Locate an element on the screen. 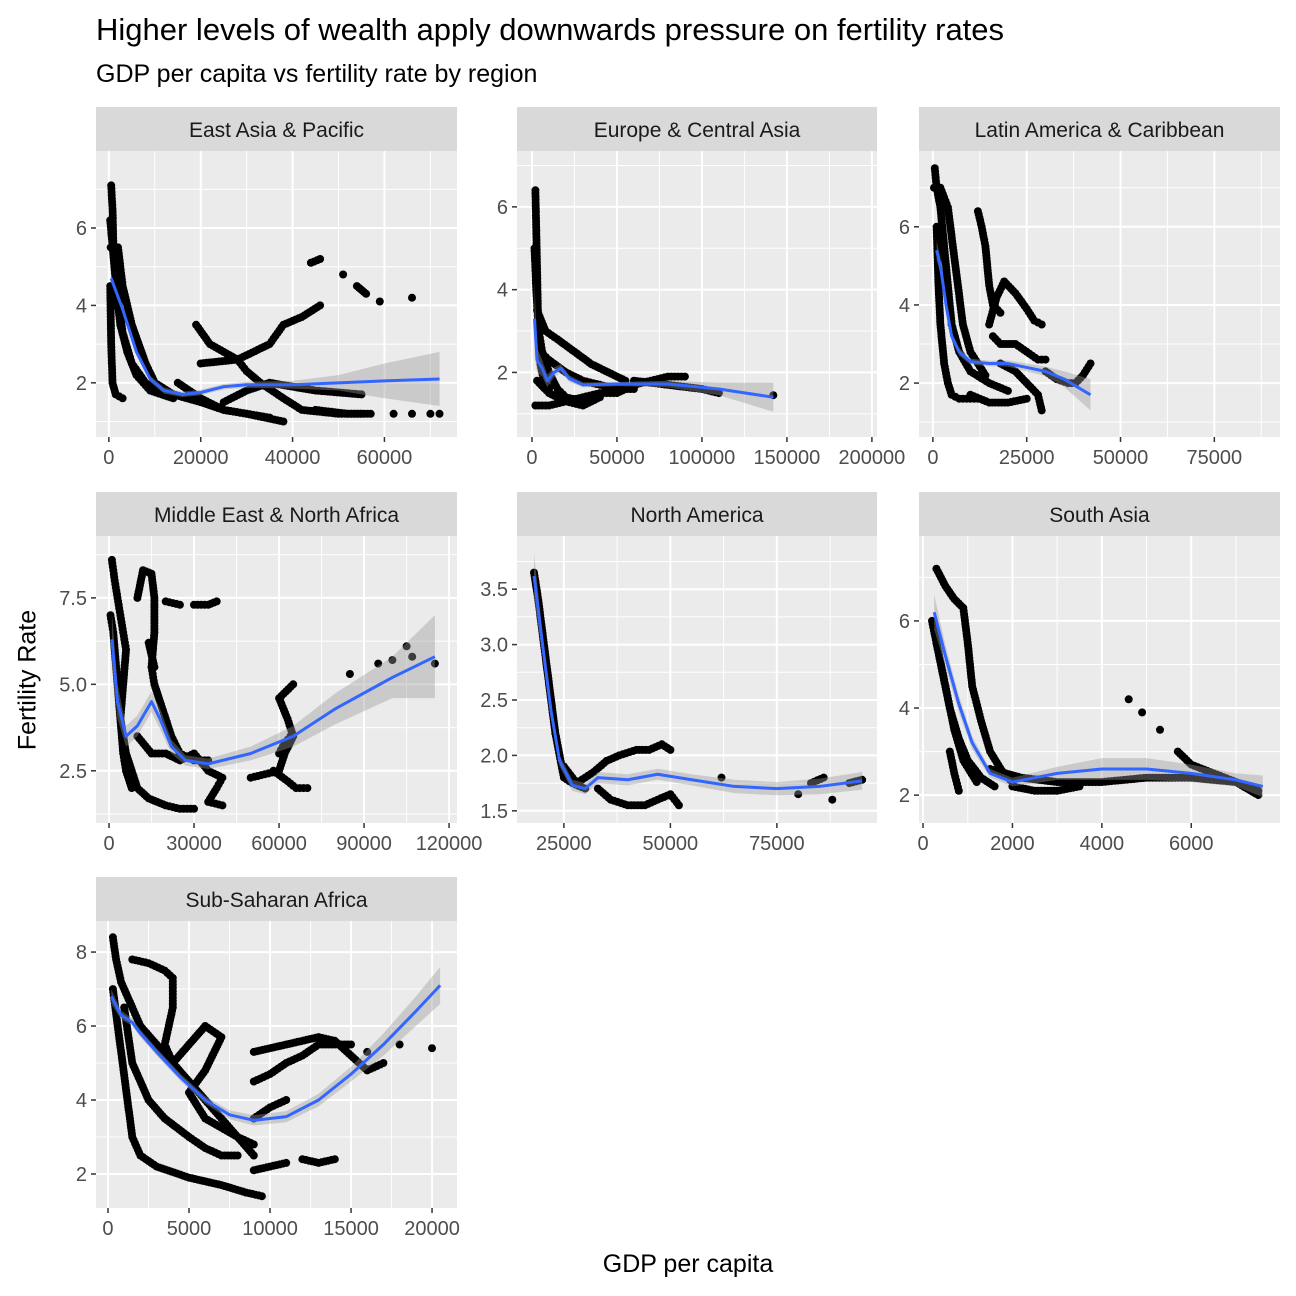 Image resolution: width=1296 pixels, height=1296 pixels. facet-strip-label: Latin America & Caribbean is located at coordinates (1100, 130).